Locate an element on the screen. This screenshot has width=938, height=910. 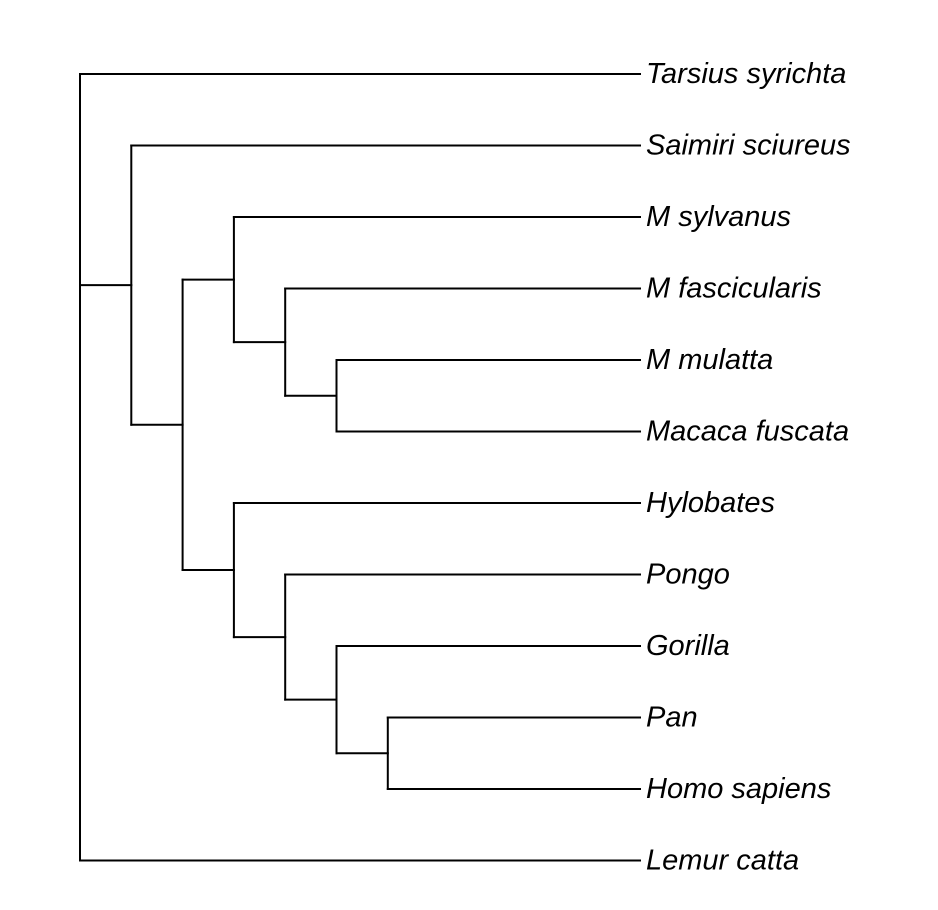
tip-label: Saimiri sciureus is located at coordinates (748, 146).